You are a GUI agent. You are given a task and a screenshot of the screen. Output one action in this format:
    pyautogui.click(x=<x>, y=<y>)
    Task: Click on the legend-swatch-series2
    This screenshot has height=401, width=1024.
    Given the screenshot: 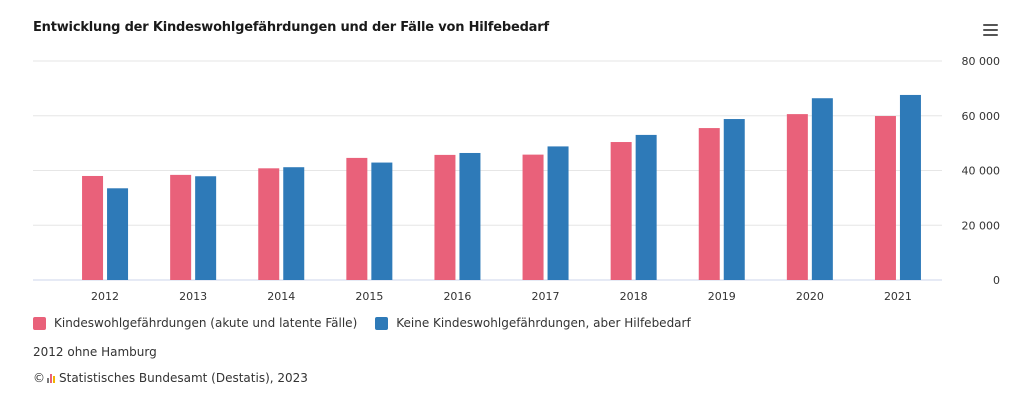 What is the action you would take?
    pyautogui.click(x=382, y=323)
    